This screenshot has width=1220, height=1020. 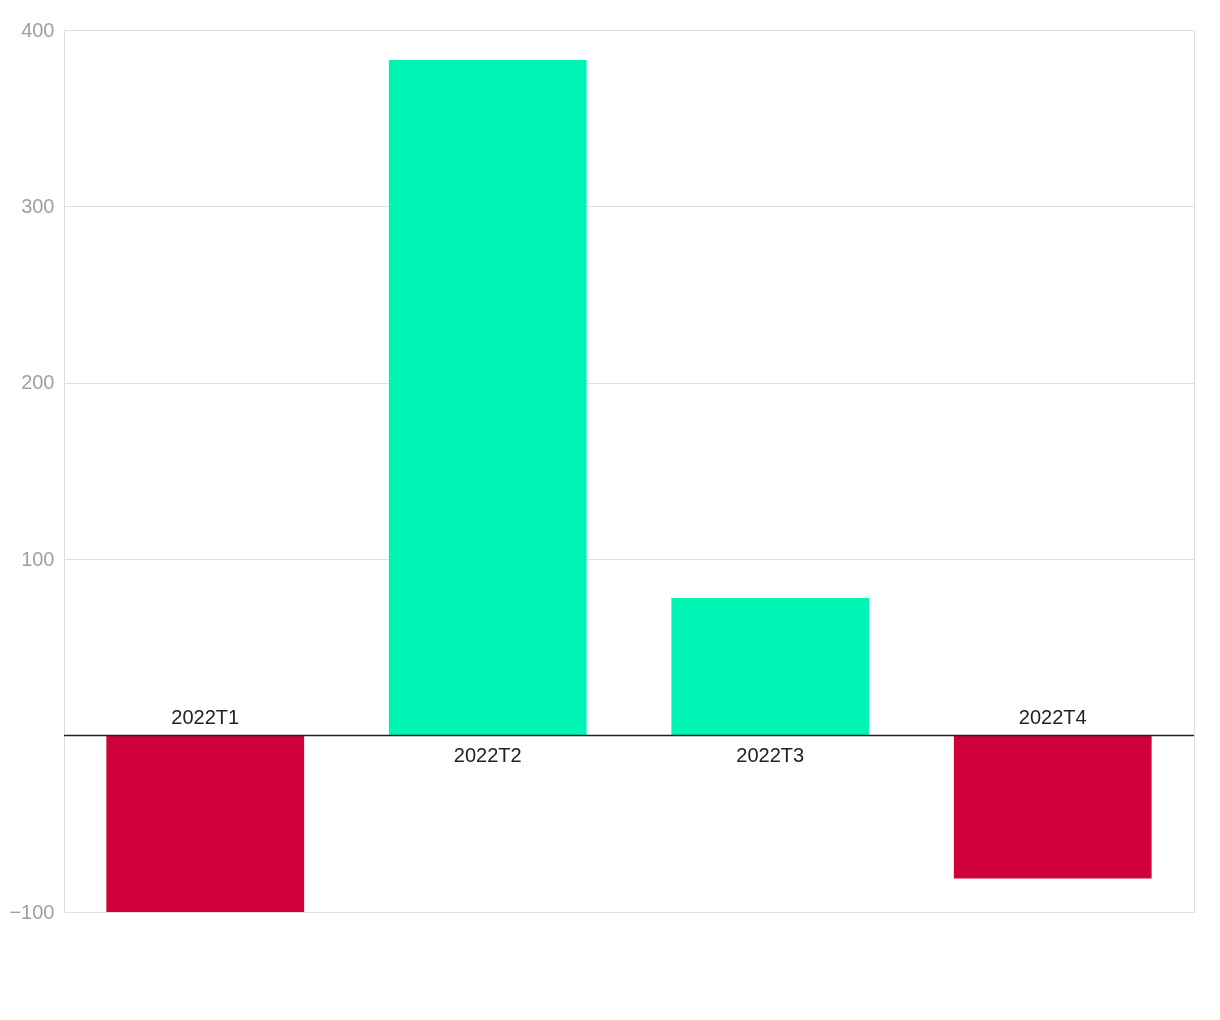 What do you see at coordinates (770, 754) in the screenshot?
I see `x-tick-label: 2022T3` at bounding box center [770, 754].